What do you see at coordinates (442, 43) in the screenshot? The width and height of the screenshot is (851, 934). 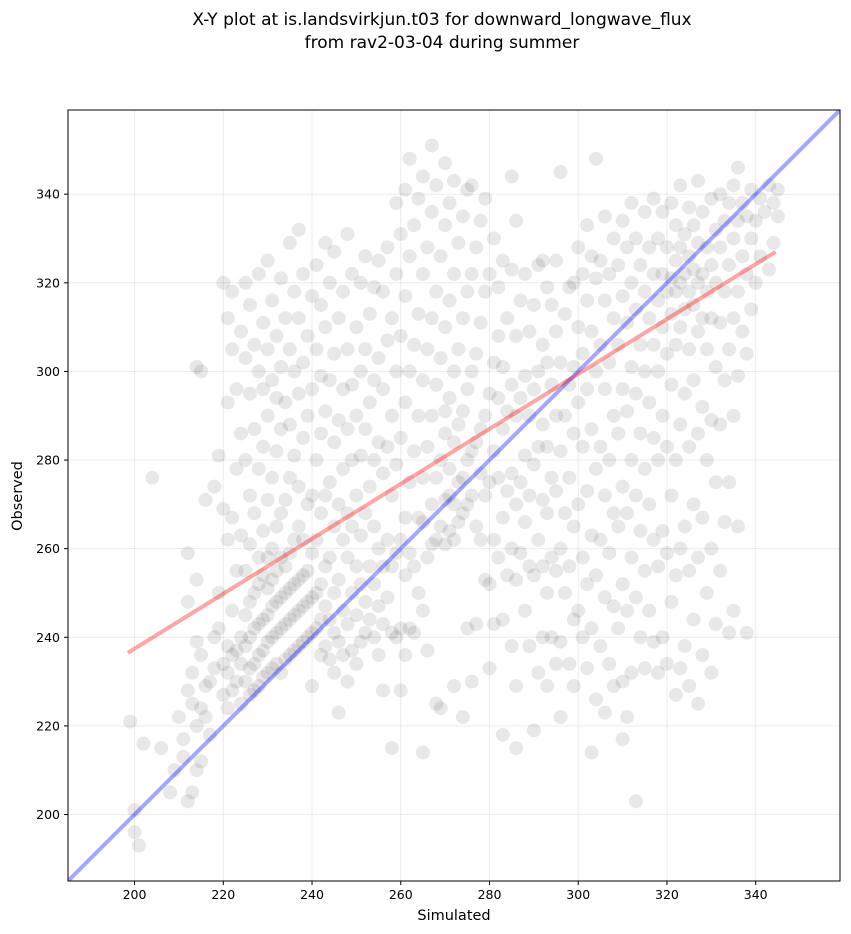 I see `chart-title-line-2: from rav2-03-04 during summer` at bounding box center [442, 43].